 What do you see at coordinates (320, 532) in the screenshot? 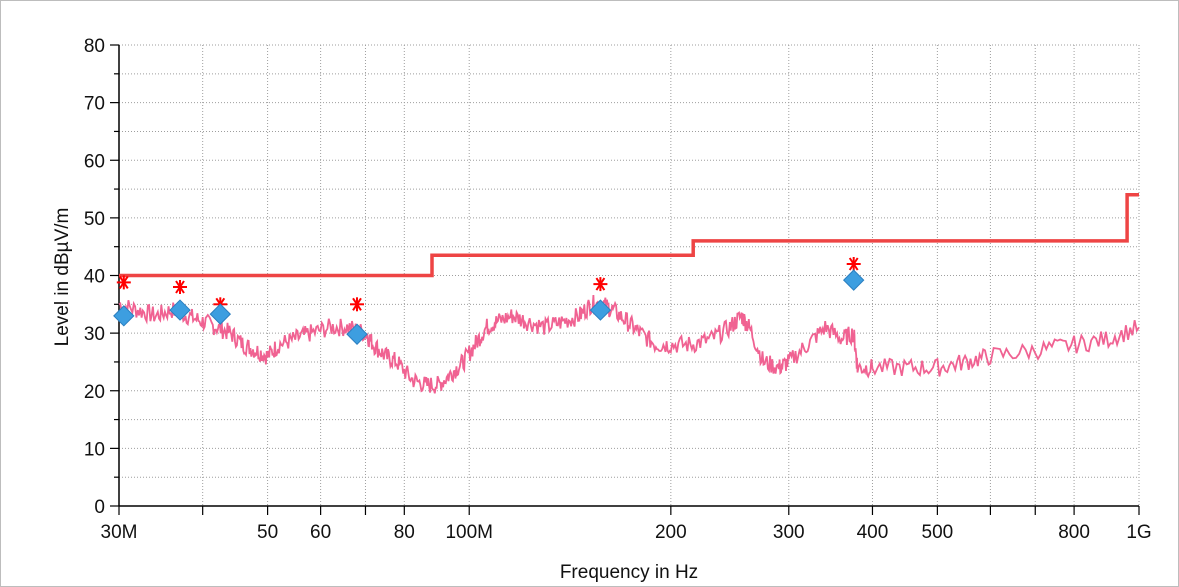
I see `x-tick-label: 60` at bounding box center [320, 532].